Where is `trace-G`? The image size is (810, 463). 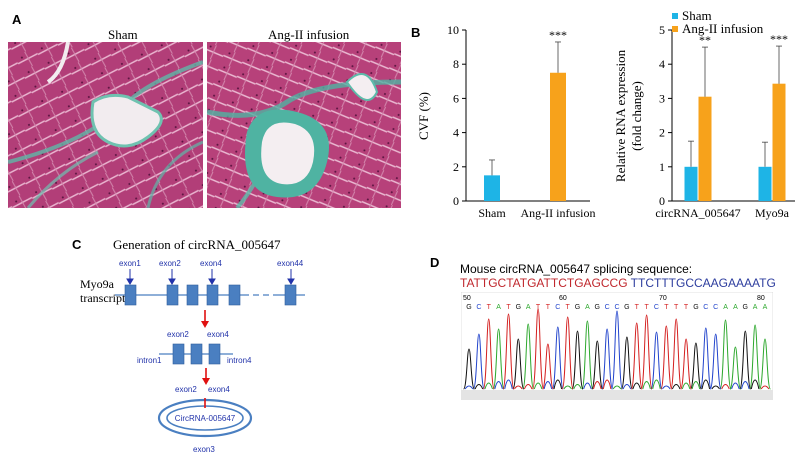
trace-G is located at coordinates (611, 360).